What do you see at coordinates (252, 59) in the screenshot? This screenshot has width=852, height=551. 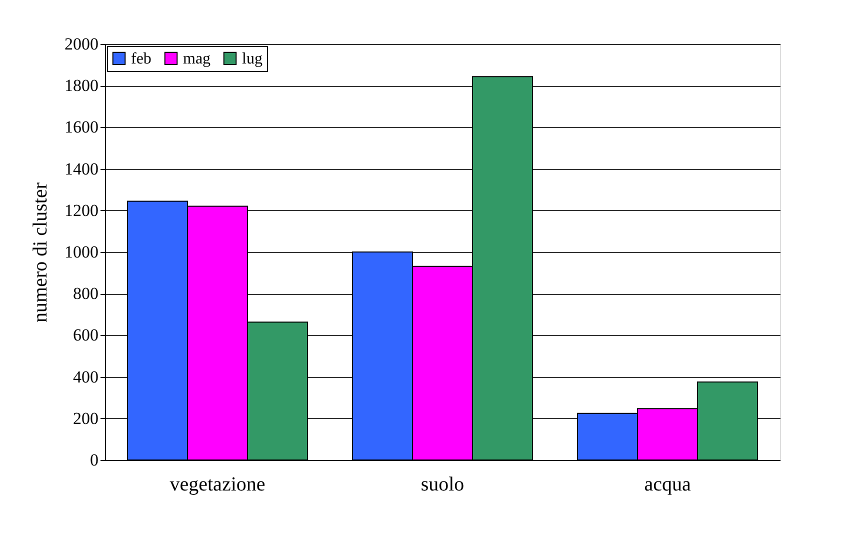 I see `legend-label: lug` at bounding box center [252, 59].